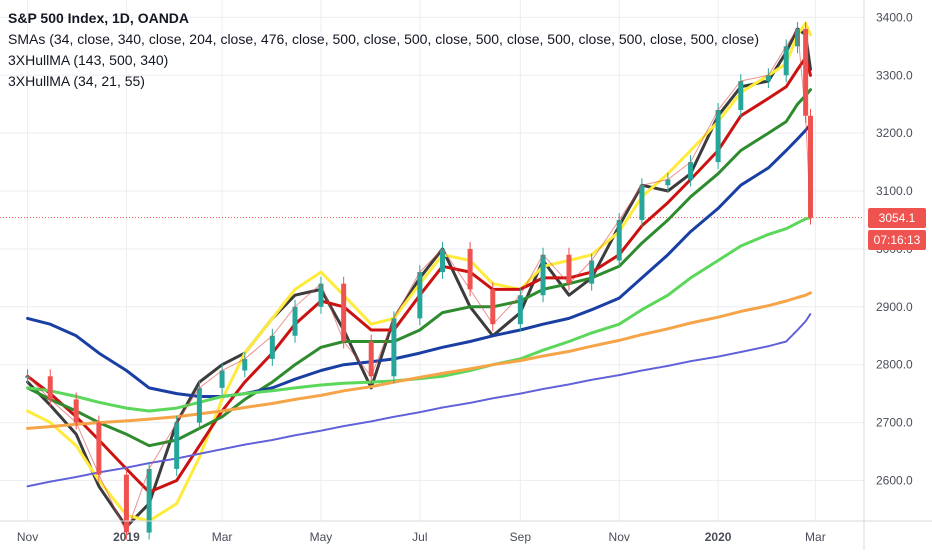 This screenshot has width=932, height=555. What do you see at coordinates (897, 218) in the screenshot?
I see `last-price-tag: 3054.1` at bounding box center [897, 218].